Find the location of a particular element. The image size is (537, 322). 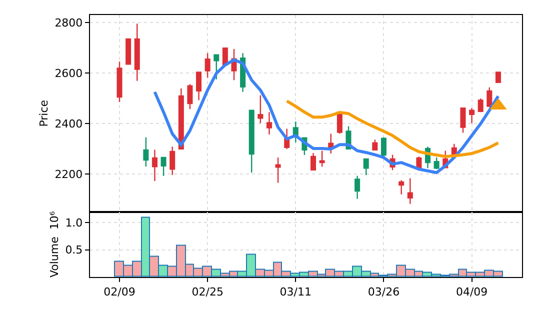

x-tick-label: 02/09 is located at coordinates (120, 291).